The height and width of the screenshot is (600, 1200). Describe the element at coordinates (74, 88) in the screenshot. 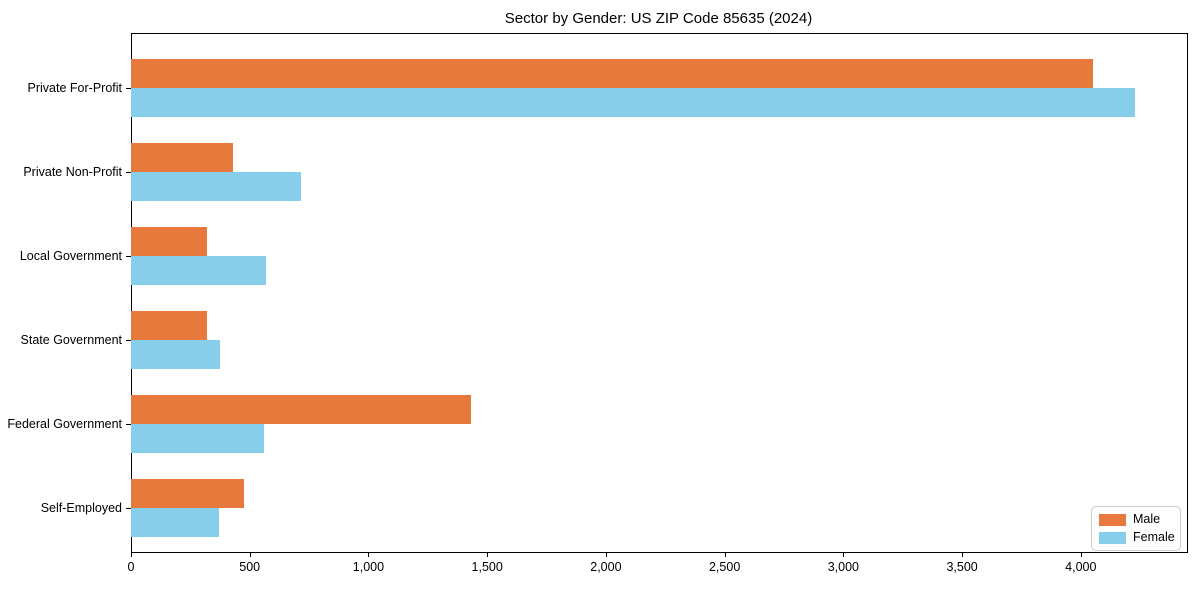

I see `y-tick-label-private-for-profit: Private For-Profit` at that location.